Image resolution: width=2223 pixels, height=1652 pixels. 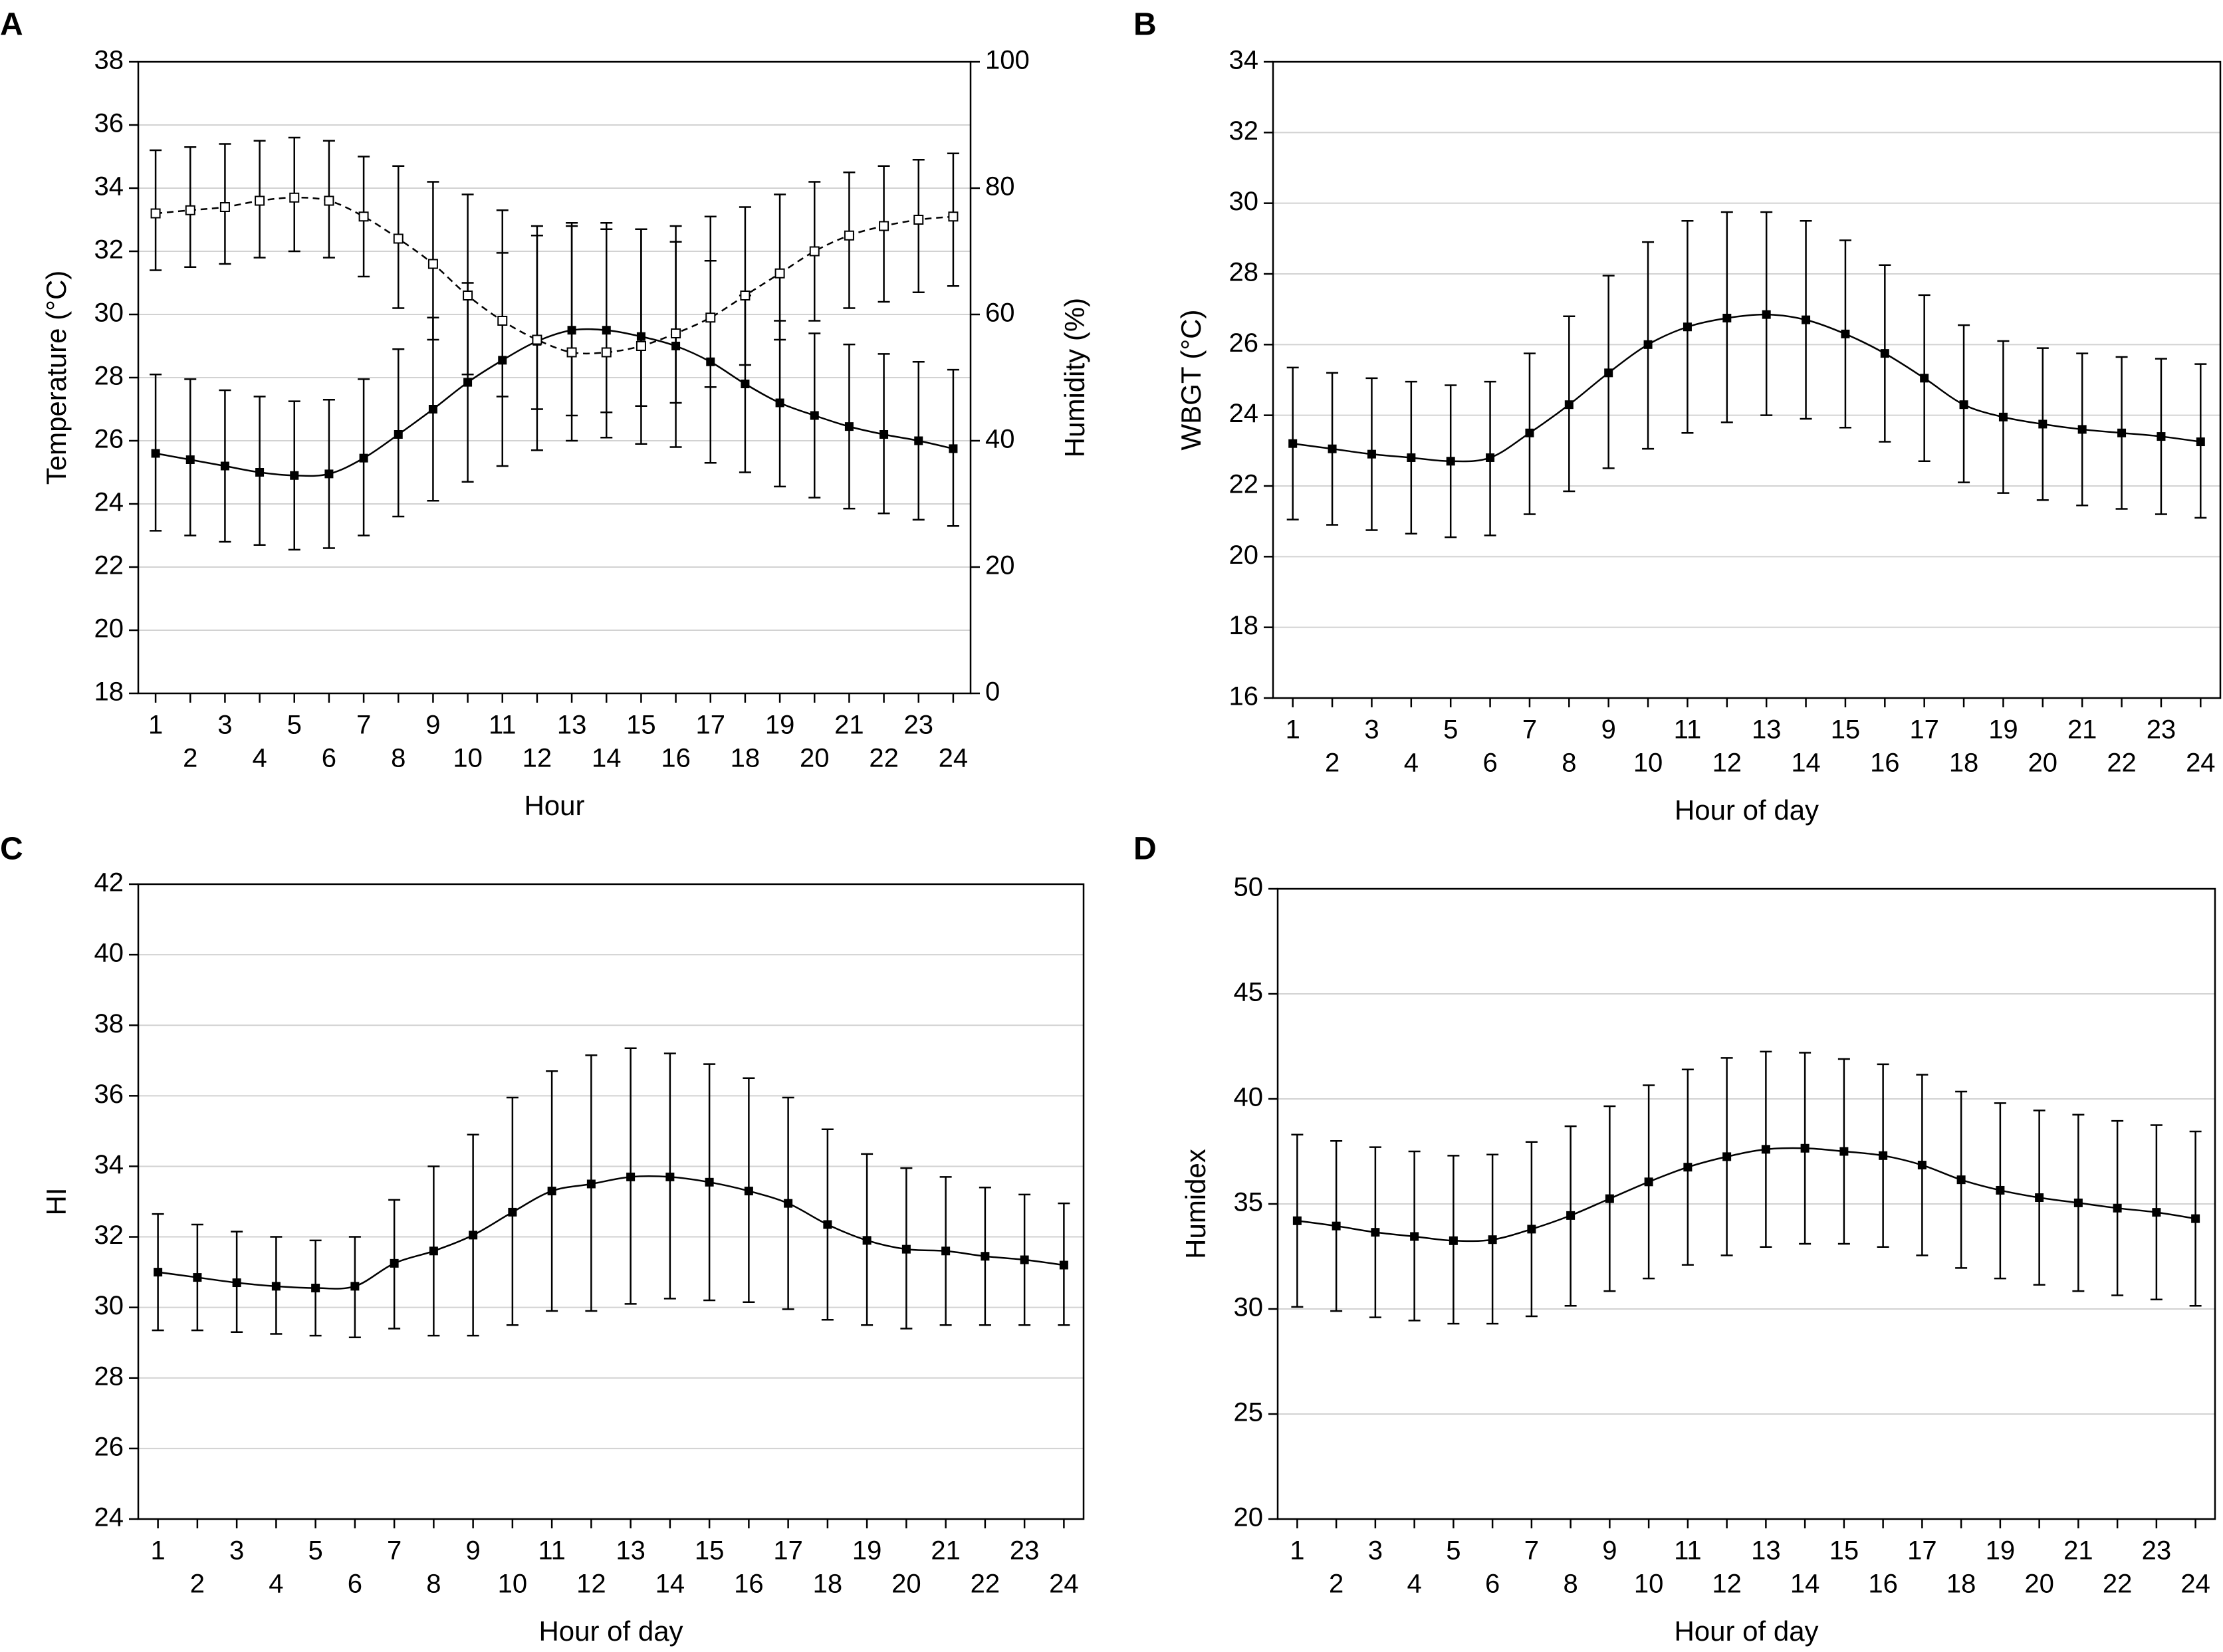 I want to click on y-tick-label: 26, so click(x=109, y=1446).